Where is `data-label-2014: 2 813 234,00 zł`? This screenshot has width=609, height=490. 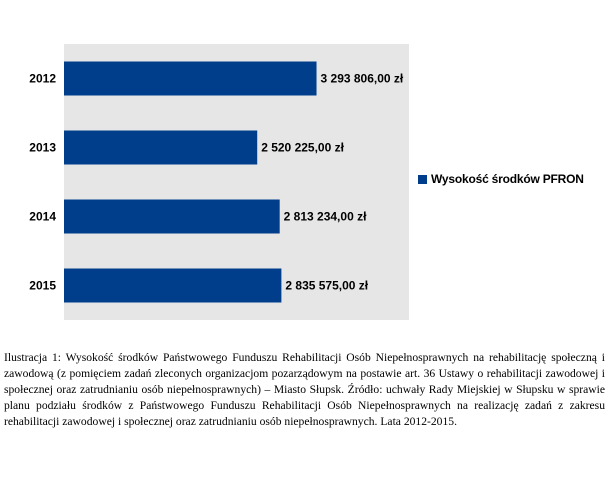 data-label-2014: 2 813 234,00 zł is located at coordinates (325, 217).